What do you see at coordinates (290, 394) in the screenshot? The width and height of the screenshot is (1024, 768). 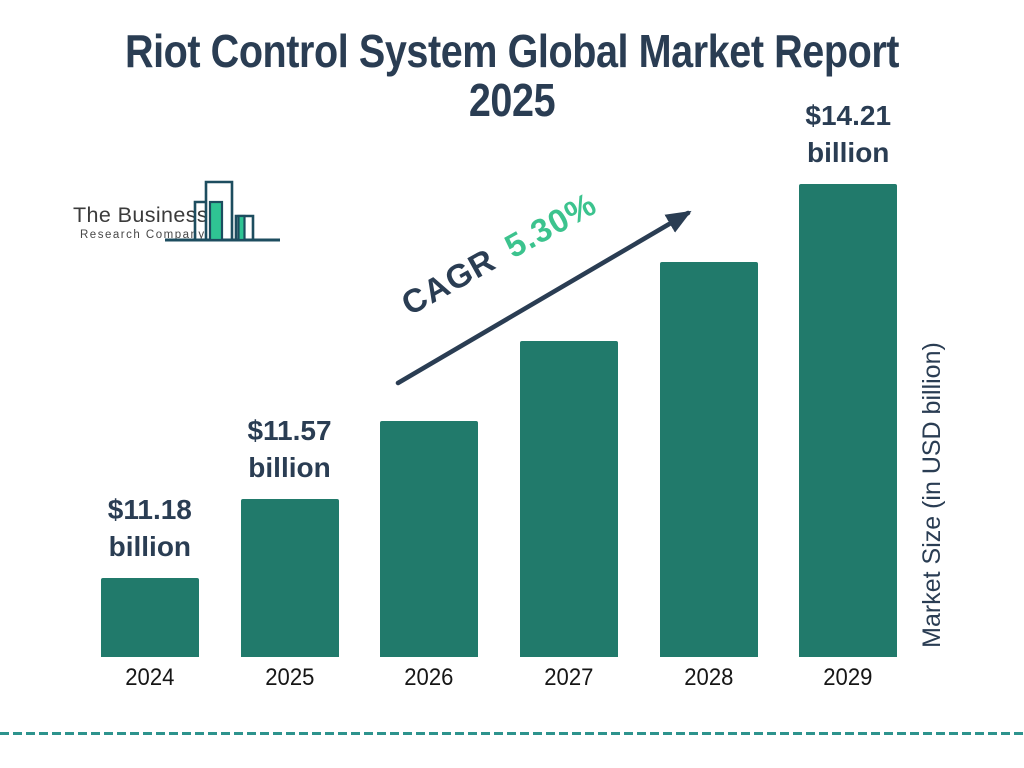 I see `bar-column-2025: $11.57 billion 2025` at bounding box center [290, 394].